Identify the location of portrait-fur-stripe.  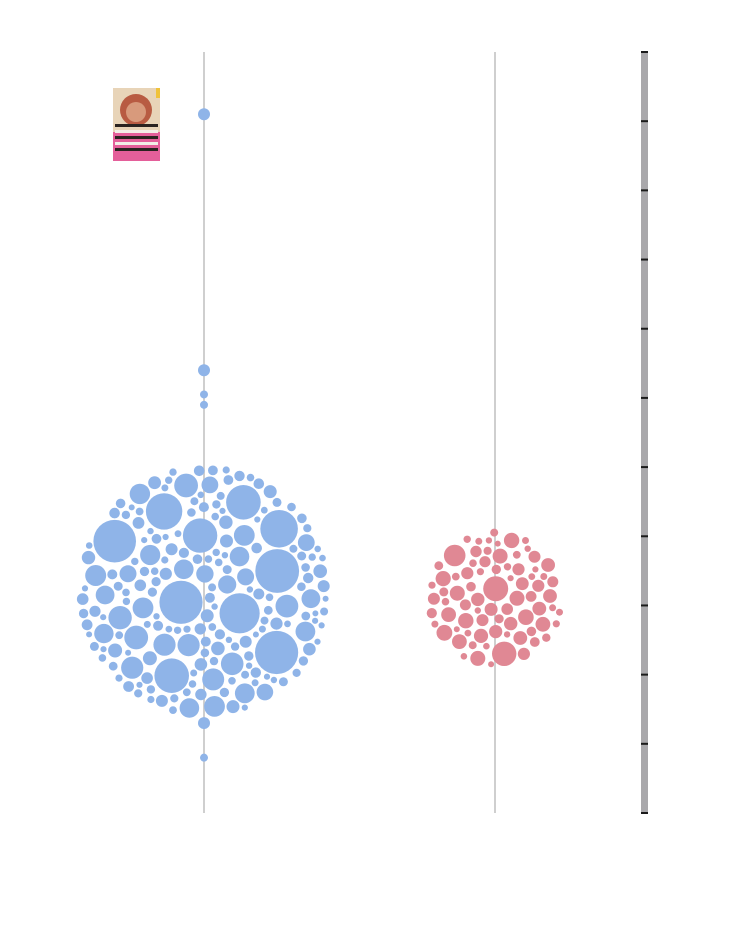
(136, 149).